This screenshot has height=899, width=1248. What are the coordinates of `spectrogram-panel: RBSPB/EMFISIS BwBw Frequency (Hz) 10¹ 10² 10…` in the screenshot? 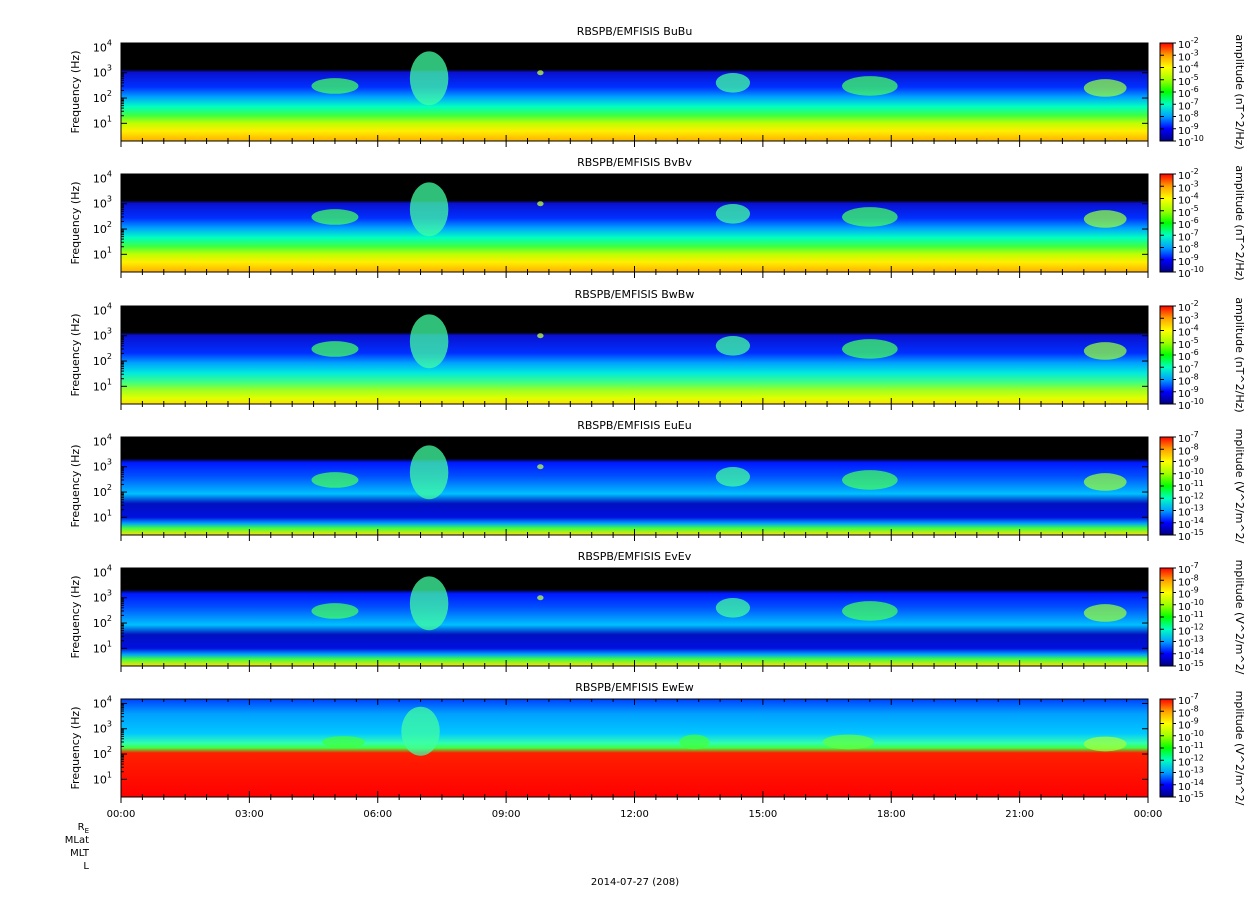 It's located at (657, 350).